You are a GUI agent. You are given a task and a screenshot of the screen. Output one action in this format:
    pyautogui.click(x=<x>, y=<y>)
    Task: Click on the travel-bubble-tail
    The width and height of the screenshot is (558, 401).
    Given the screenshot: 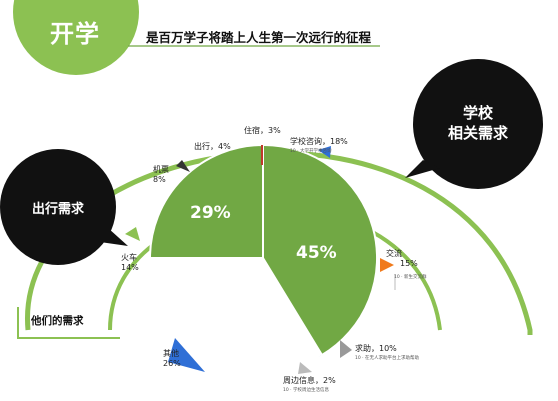 What is the action you would take?
    pyautogui.click(x=114, y=237)
    